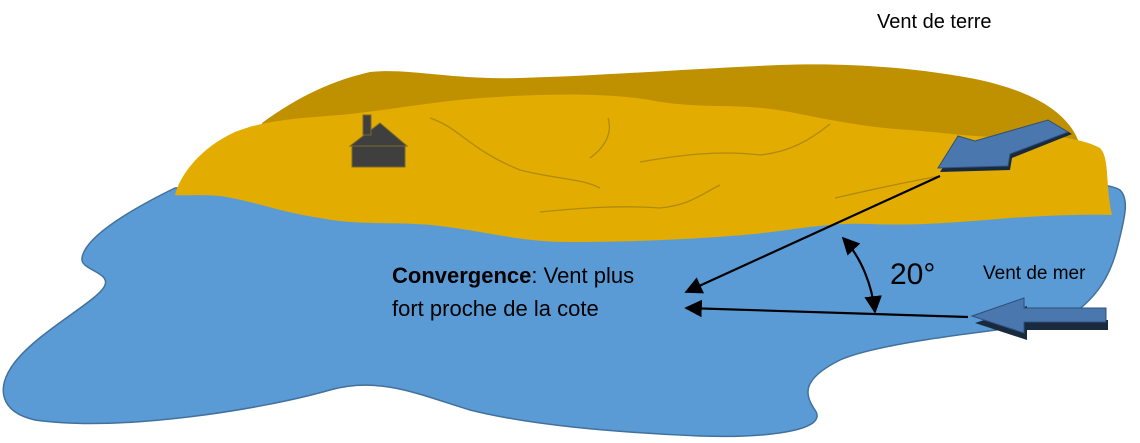  I want to click on land-wind-label: Vent de terre, so click(934, 22).